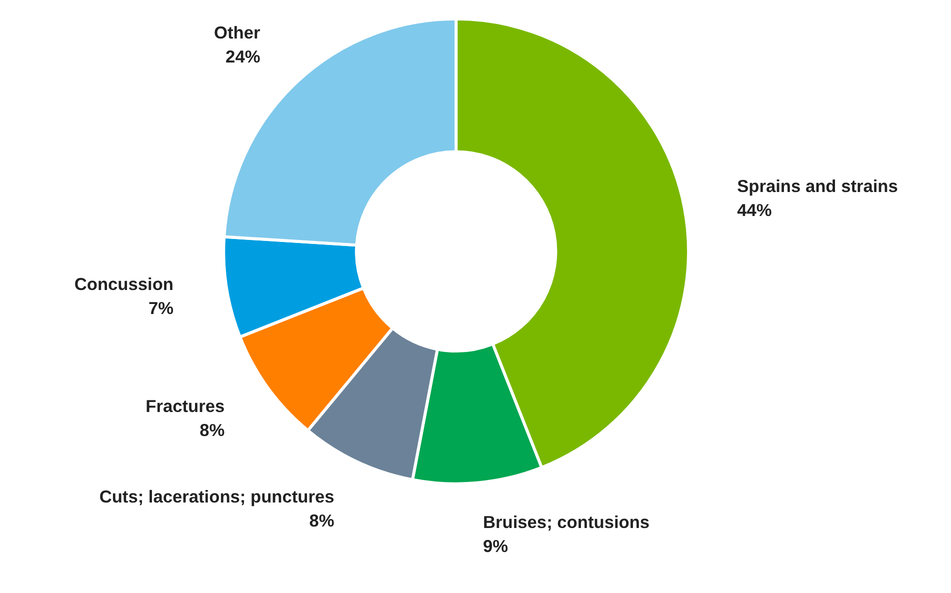 Image resolution: width=951 pixels, height=593 pixels. I want to click on slice-label: Other, so click(237, 32).